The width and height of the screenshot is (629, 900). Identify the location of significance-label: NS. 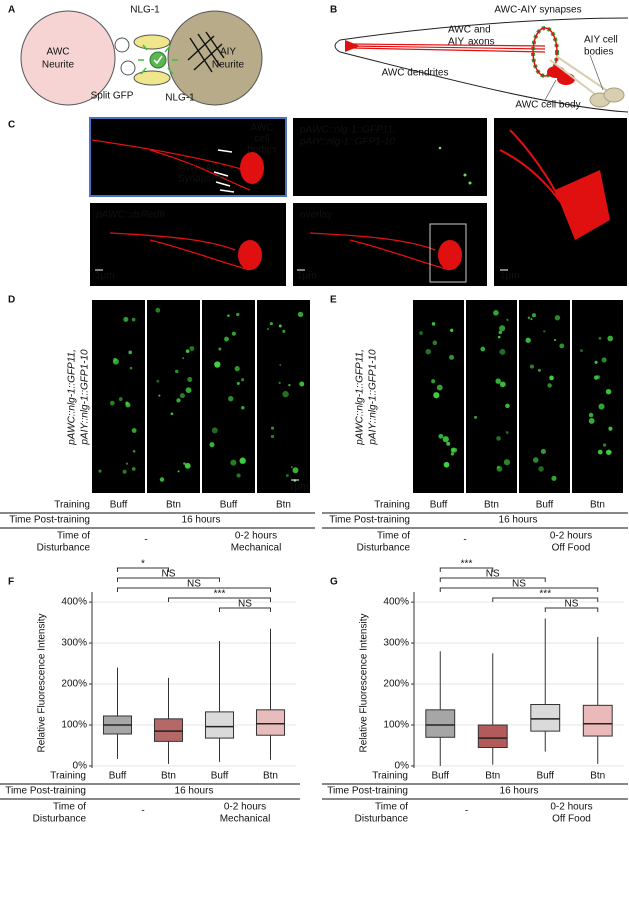
(572, 604).